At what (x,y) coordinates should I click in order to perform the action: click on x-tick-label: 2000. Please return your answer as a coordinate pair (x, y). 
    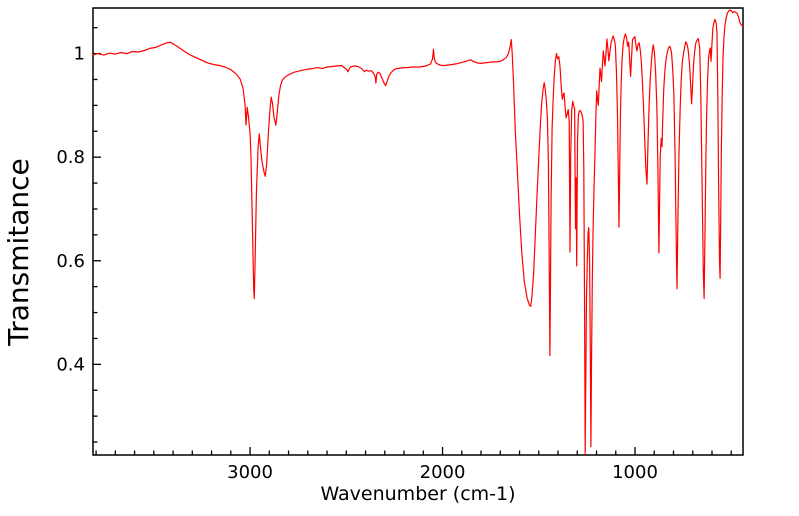
    Looking at the image, I should click on (443, 472).